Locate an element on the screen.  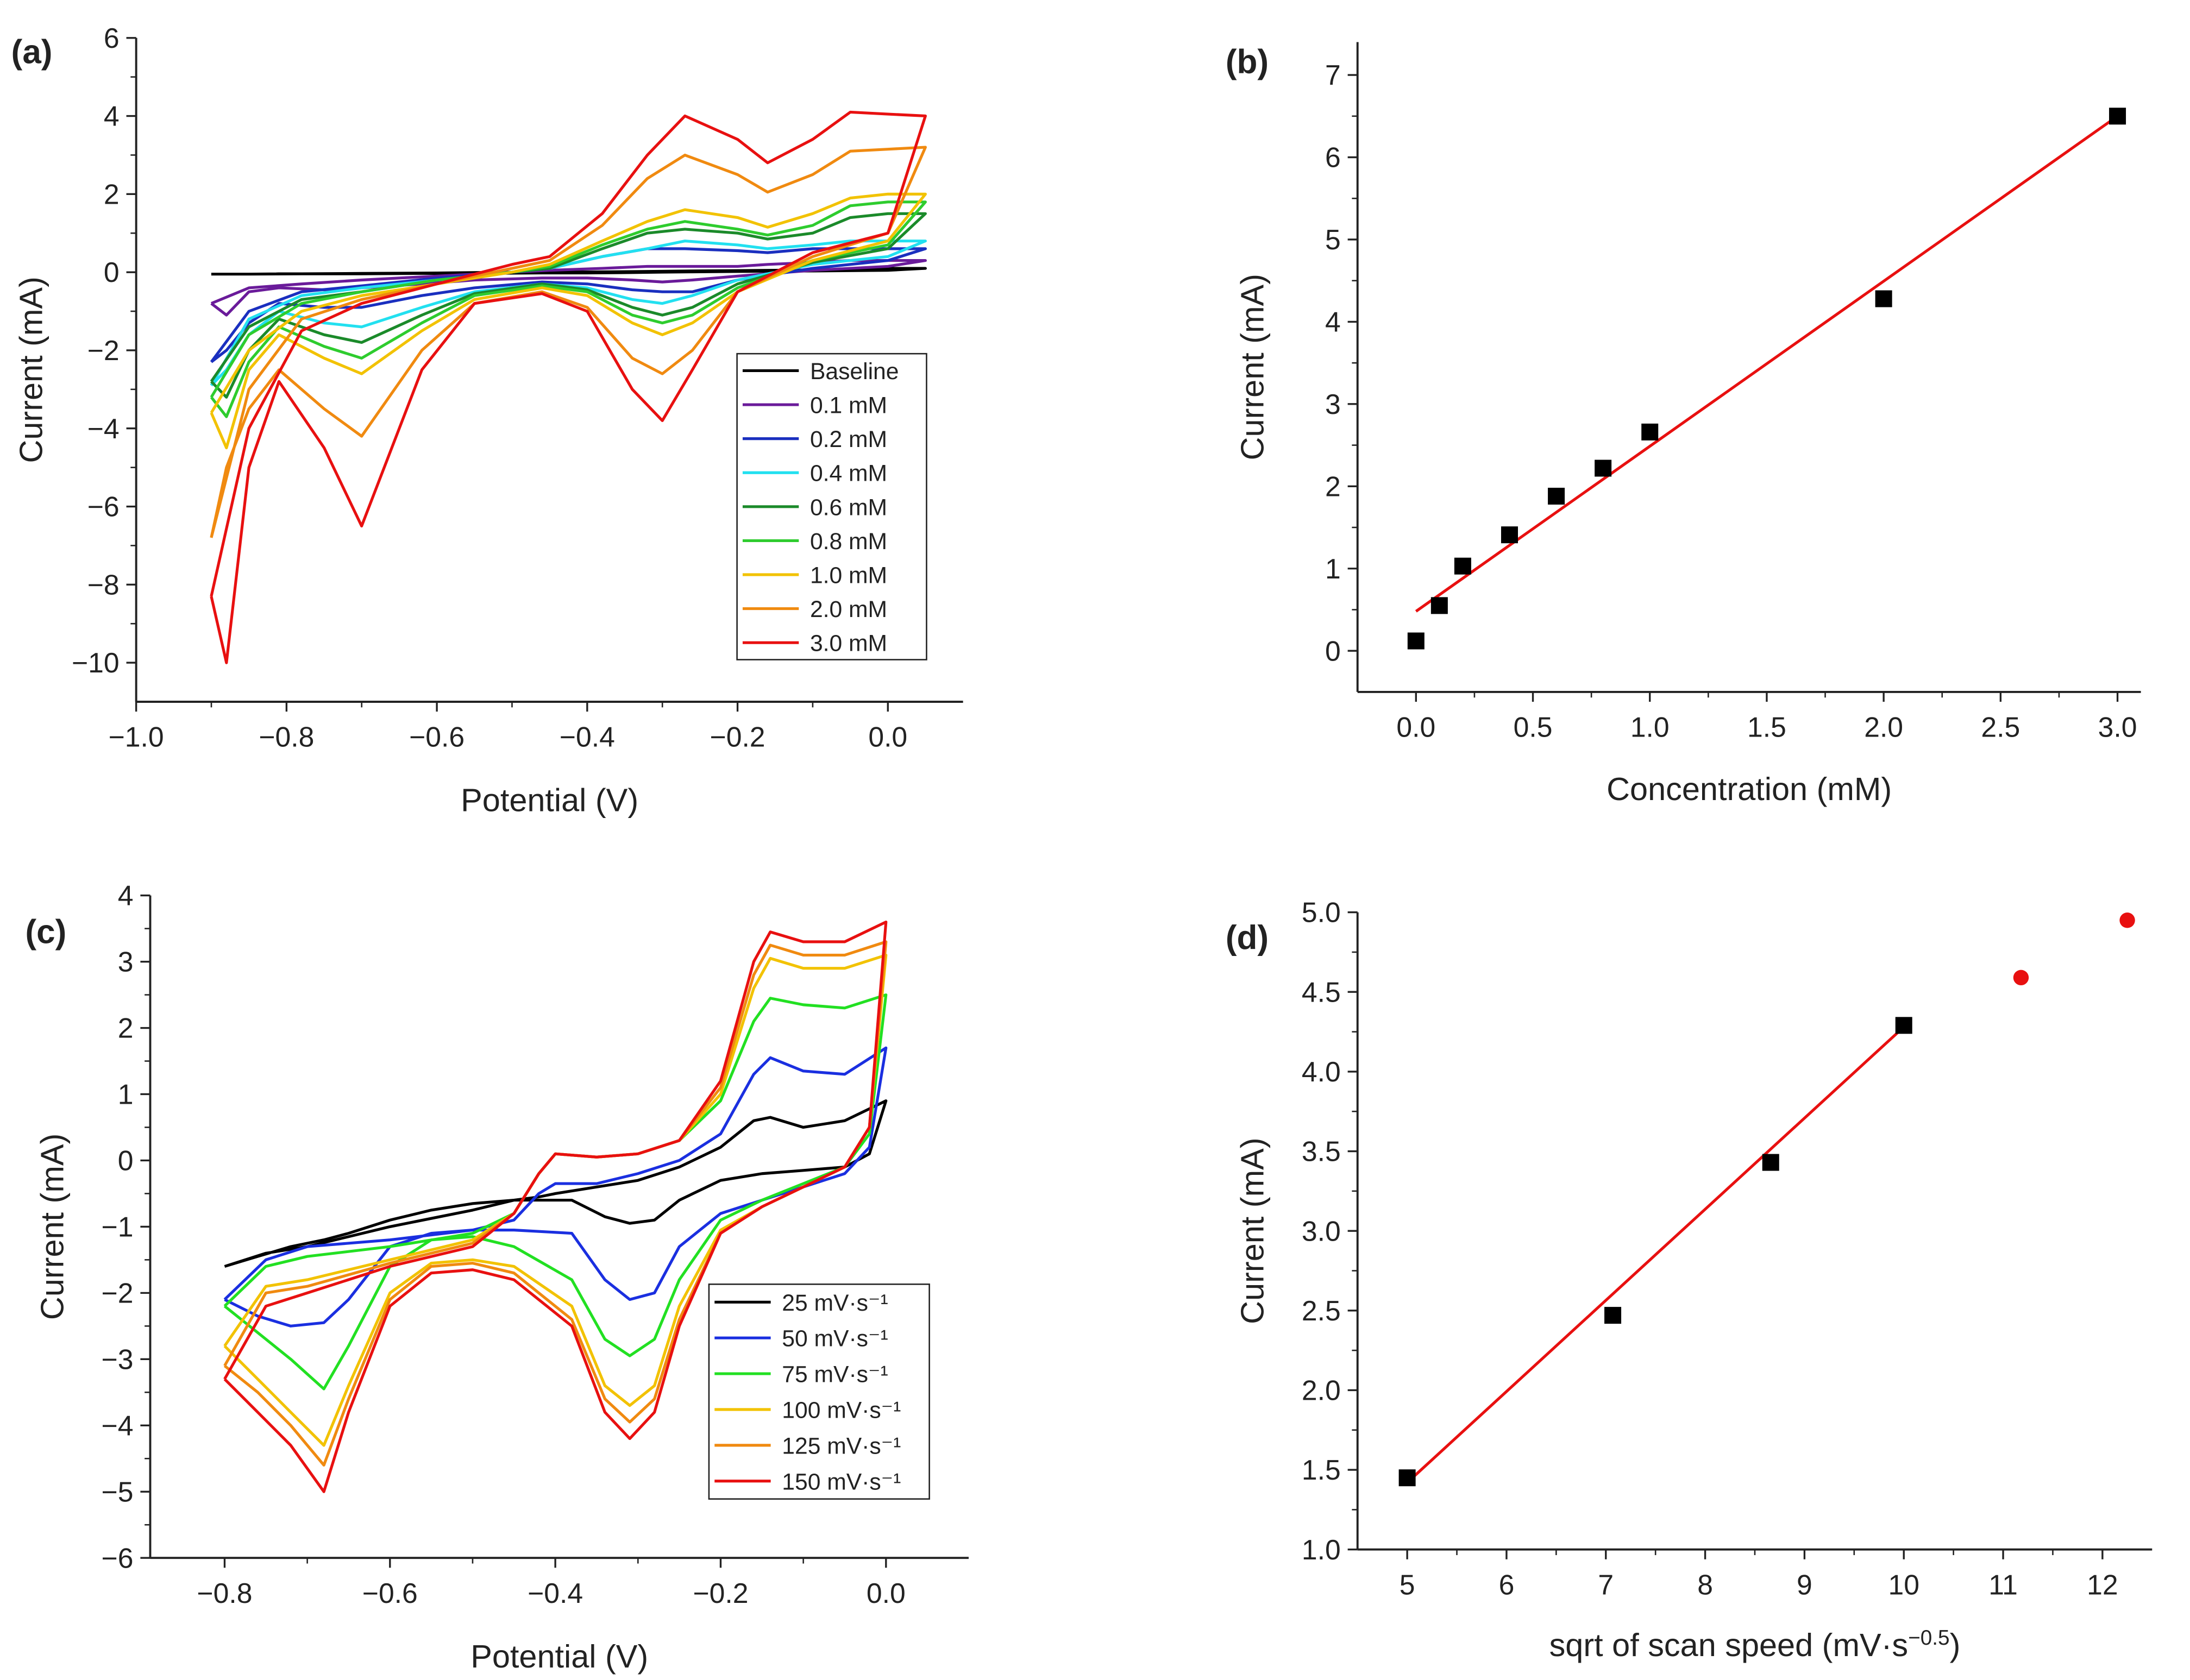
legend-label: 2.0 mM is located at coordinates (848, 609).